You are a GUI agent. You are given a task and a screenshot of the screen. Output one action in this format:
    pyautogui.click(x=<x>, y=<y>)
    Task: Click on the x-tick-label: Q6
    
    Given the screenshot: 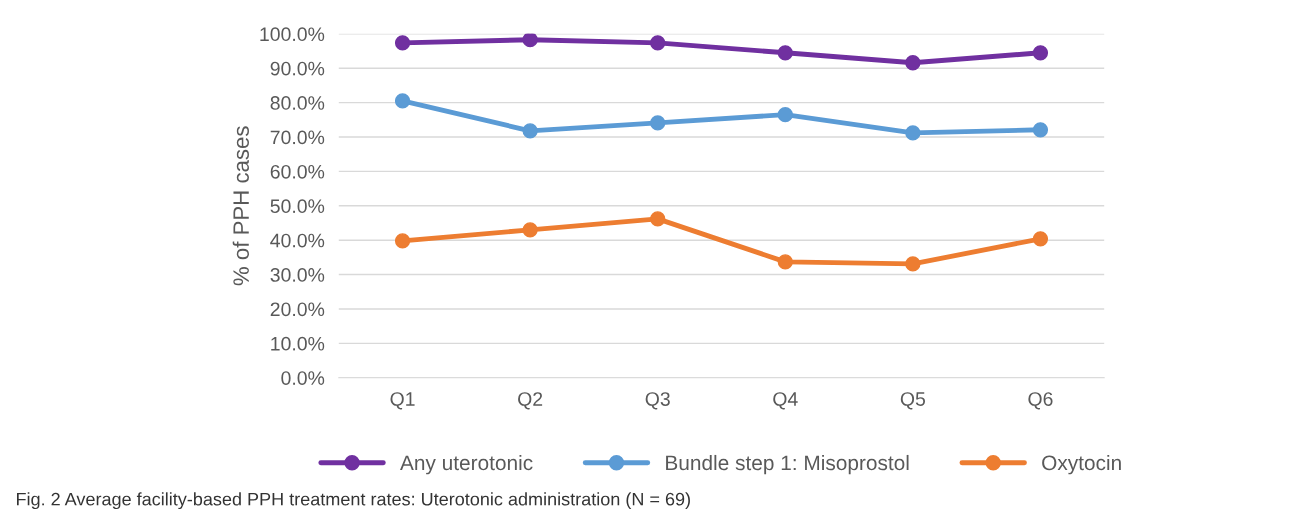 What is the action you would take?
    pyautogui.click(x=1040, y=401)
    